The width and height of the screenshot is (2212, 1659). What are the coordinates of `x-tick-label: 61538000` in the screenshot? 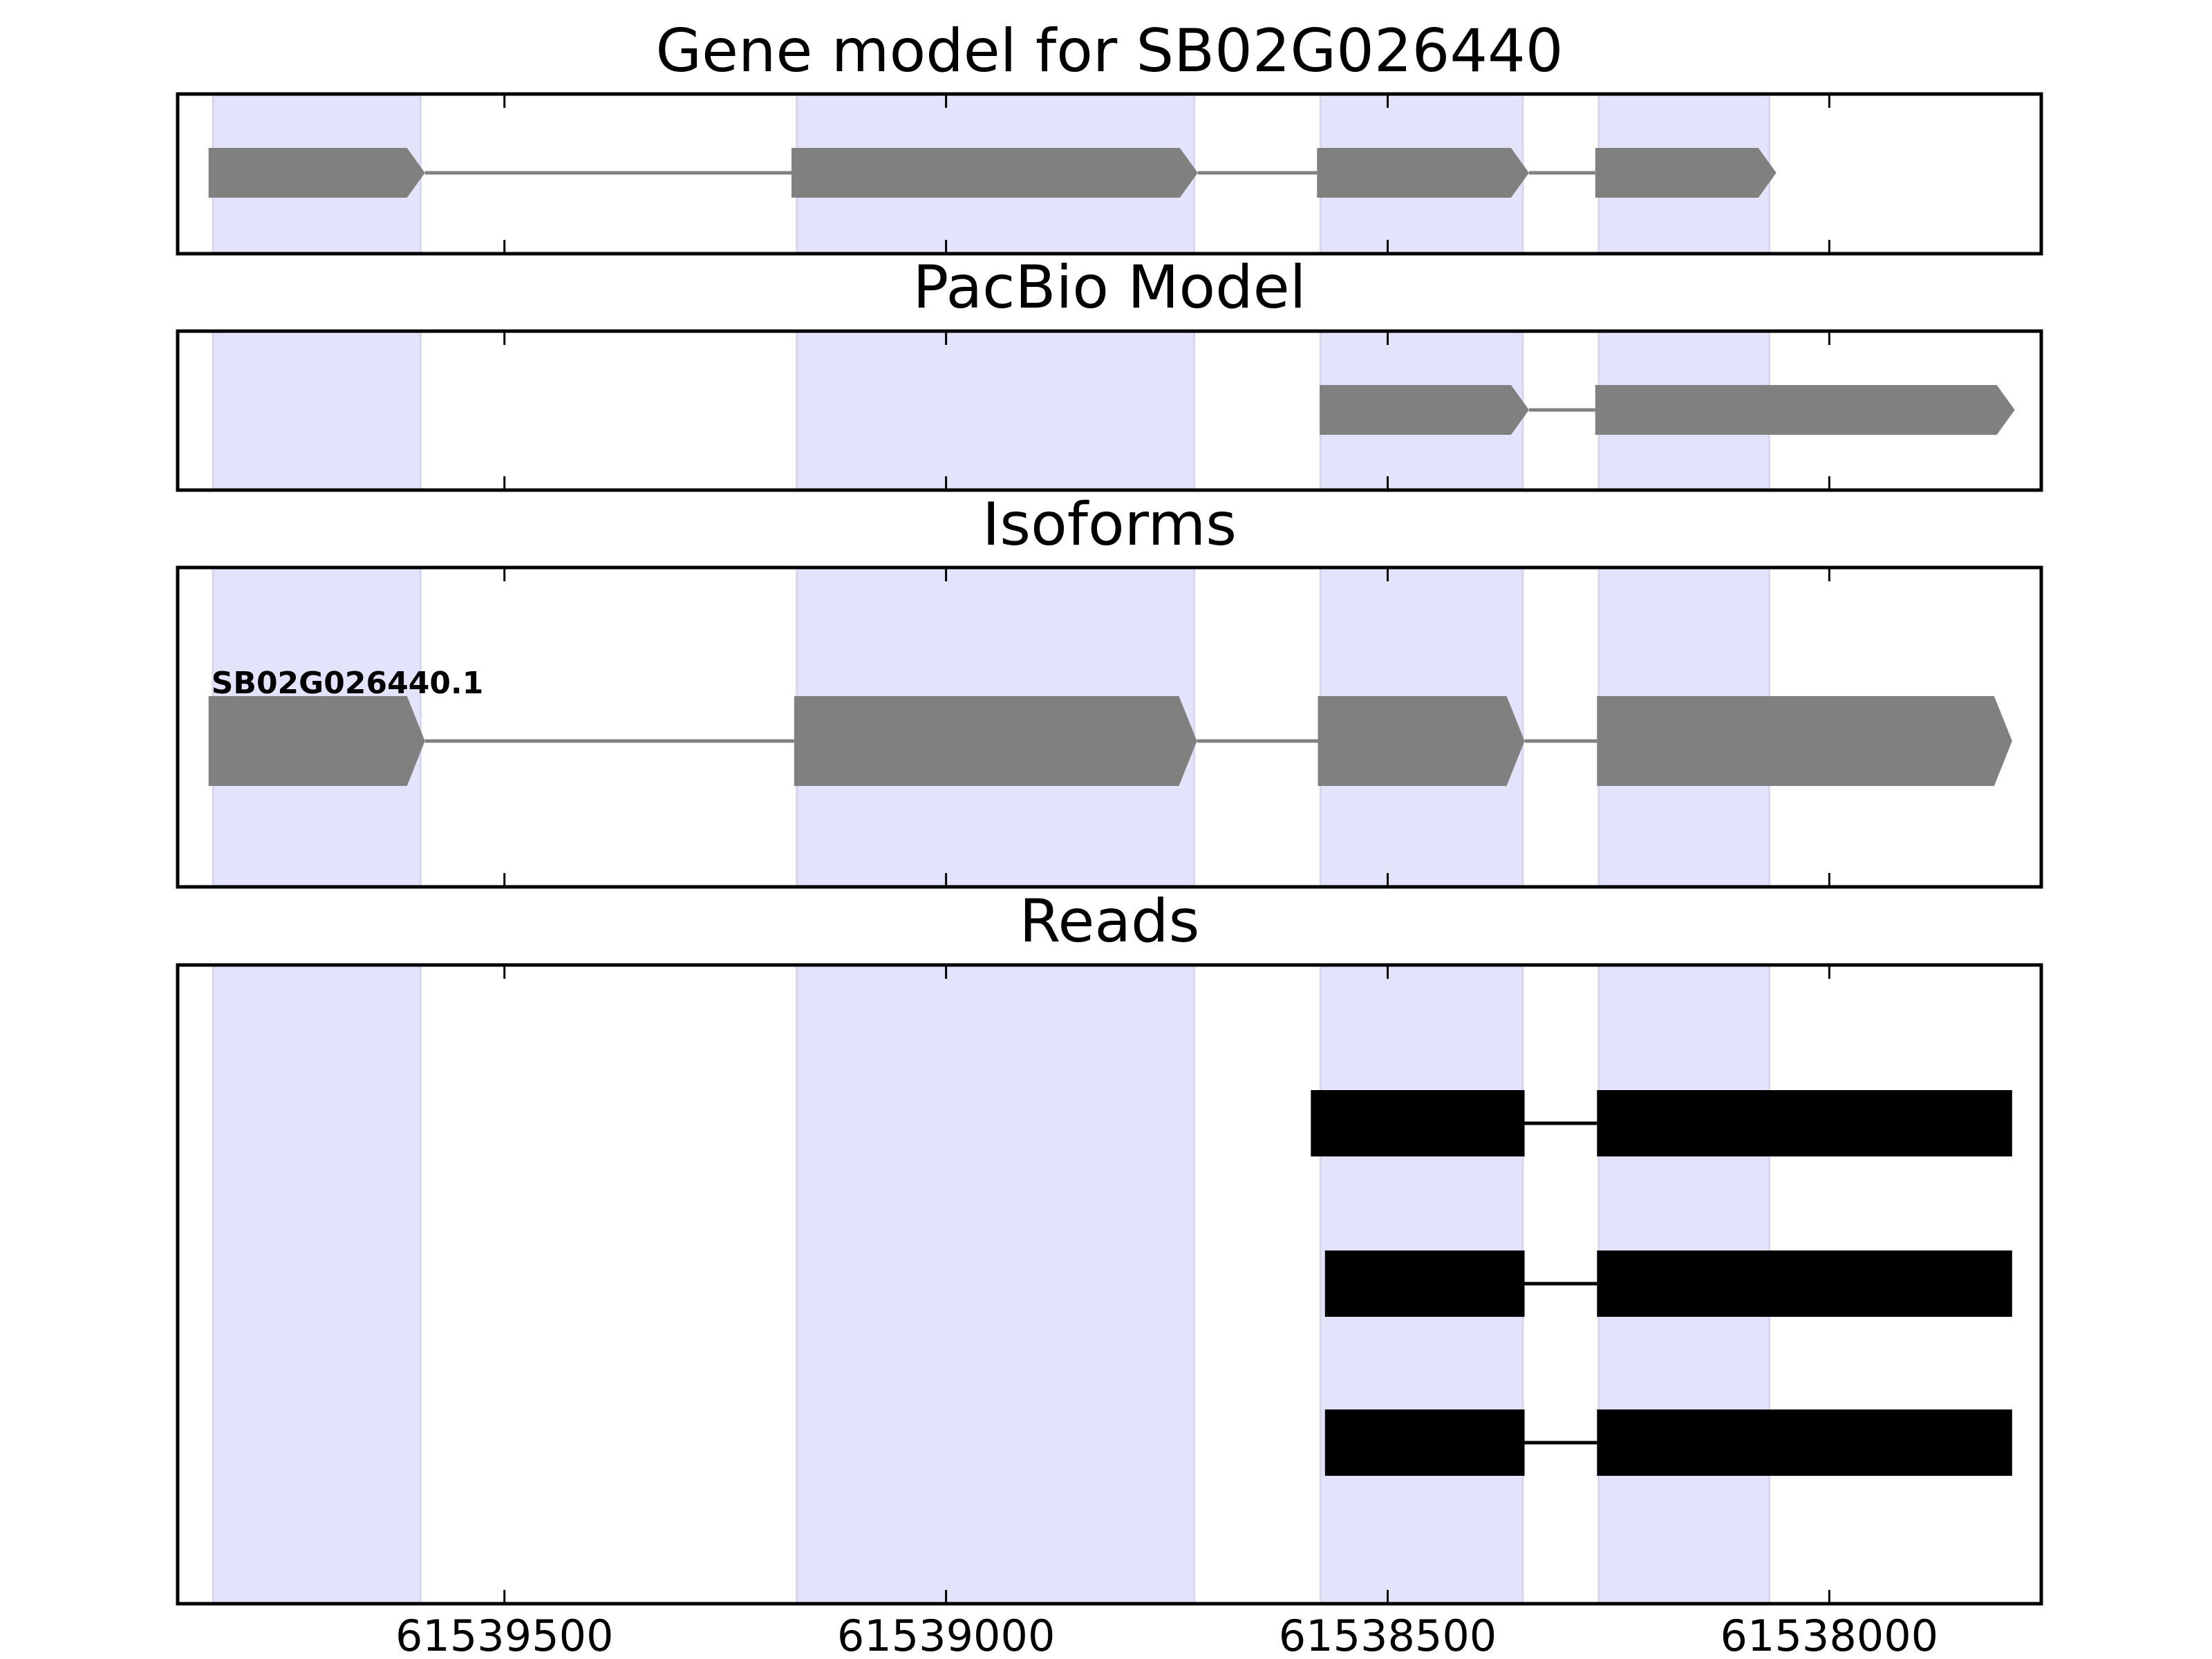 It's located at (1830, 1635).